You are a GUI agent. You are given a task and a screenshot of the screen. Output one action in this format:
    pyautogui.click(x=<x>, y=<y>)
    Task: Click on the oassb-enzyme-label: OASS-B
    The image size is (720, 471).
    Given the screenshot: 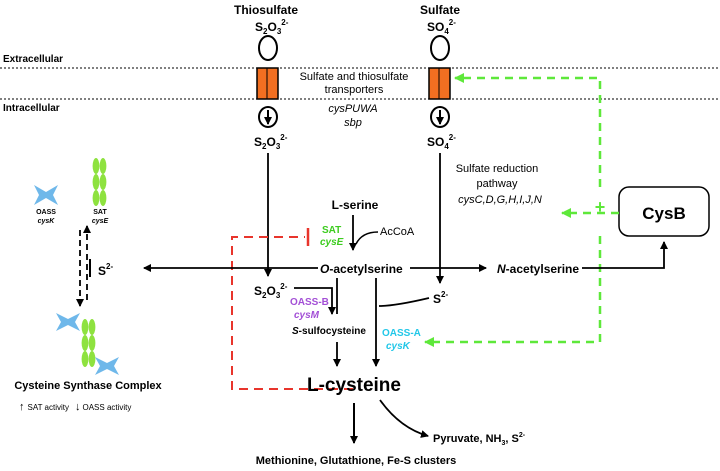 What is the action you would take?
    pyautogui.click(x=309, y=302)
    